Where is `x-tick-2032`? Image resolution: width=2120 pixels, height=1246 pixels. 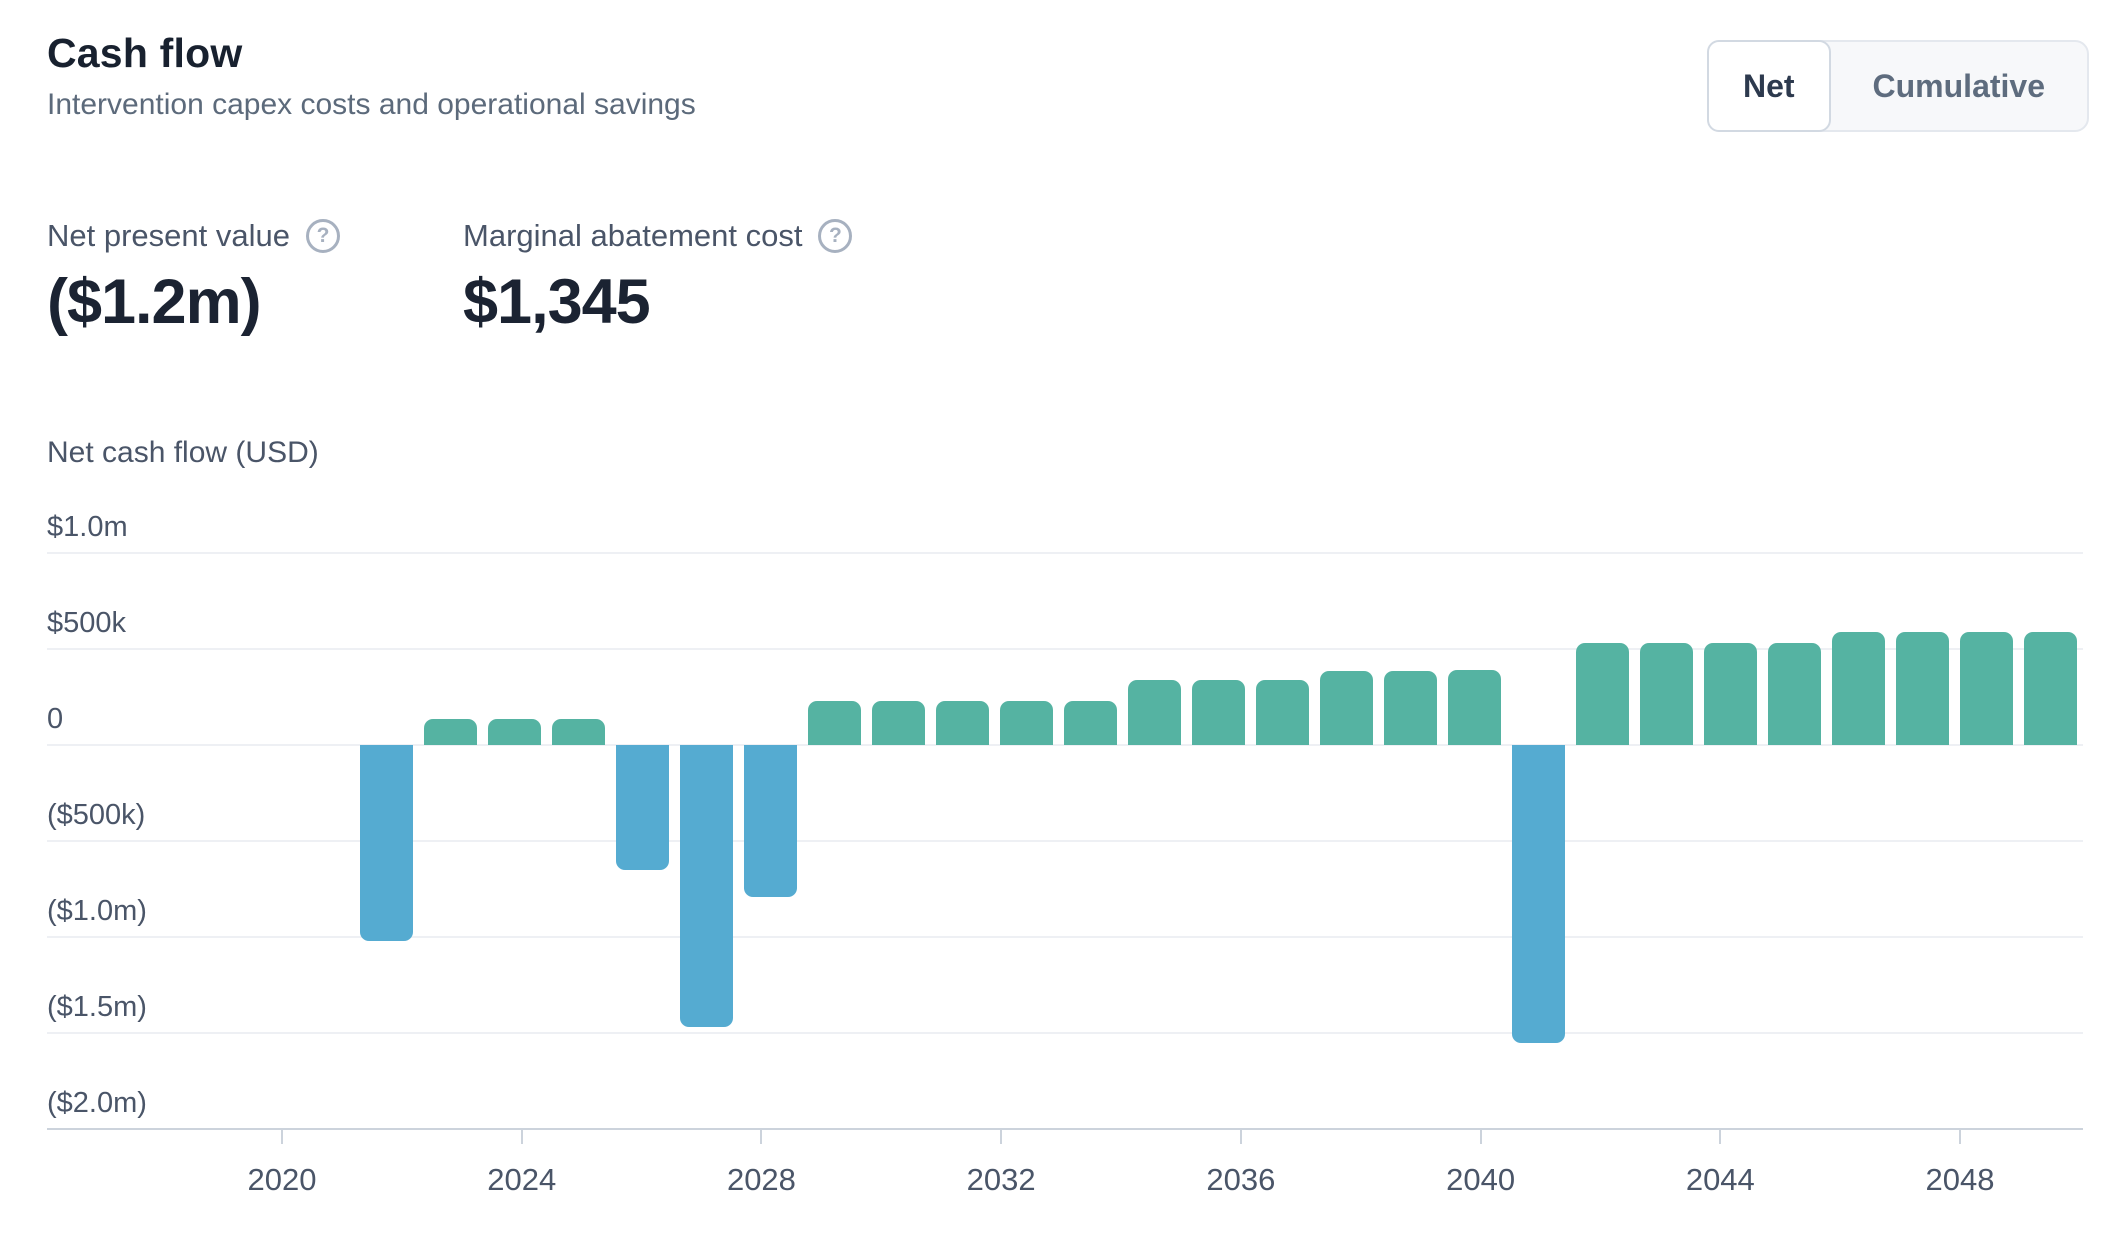 x-tick-2032 is located at coordinates (1001, 1136).